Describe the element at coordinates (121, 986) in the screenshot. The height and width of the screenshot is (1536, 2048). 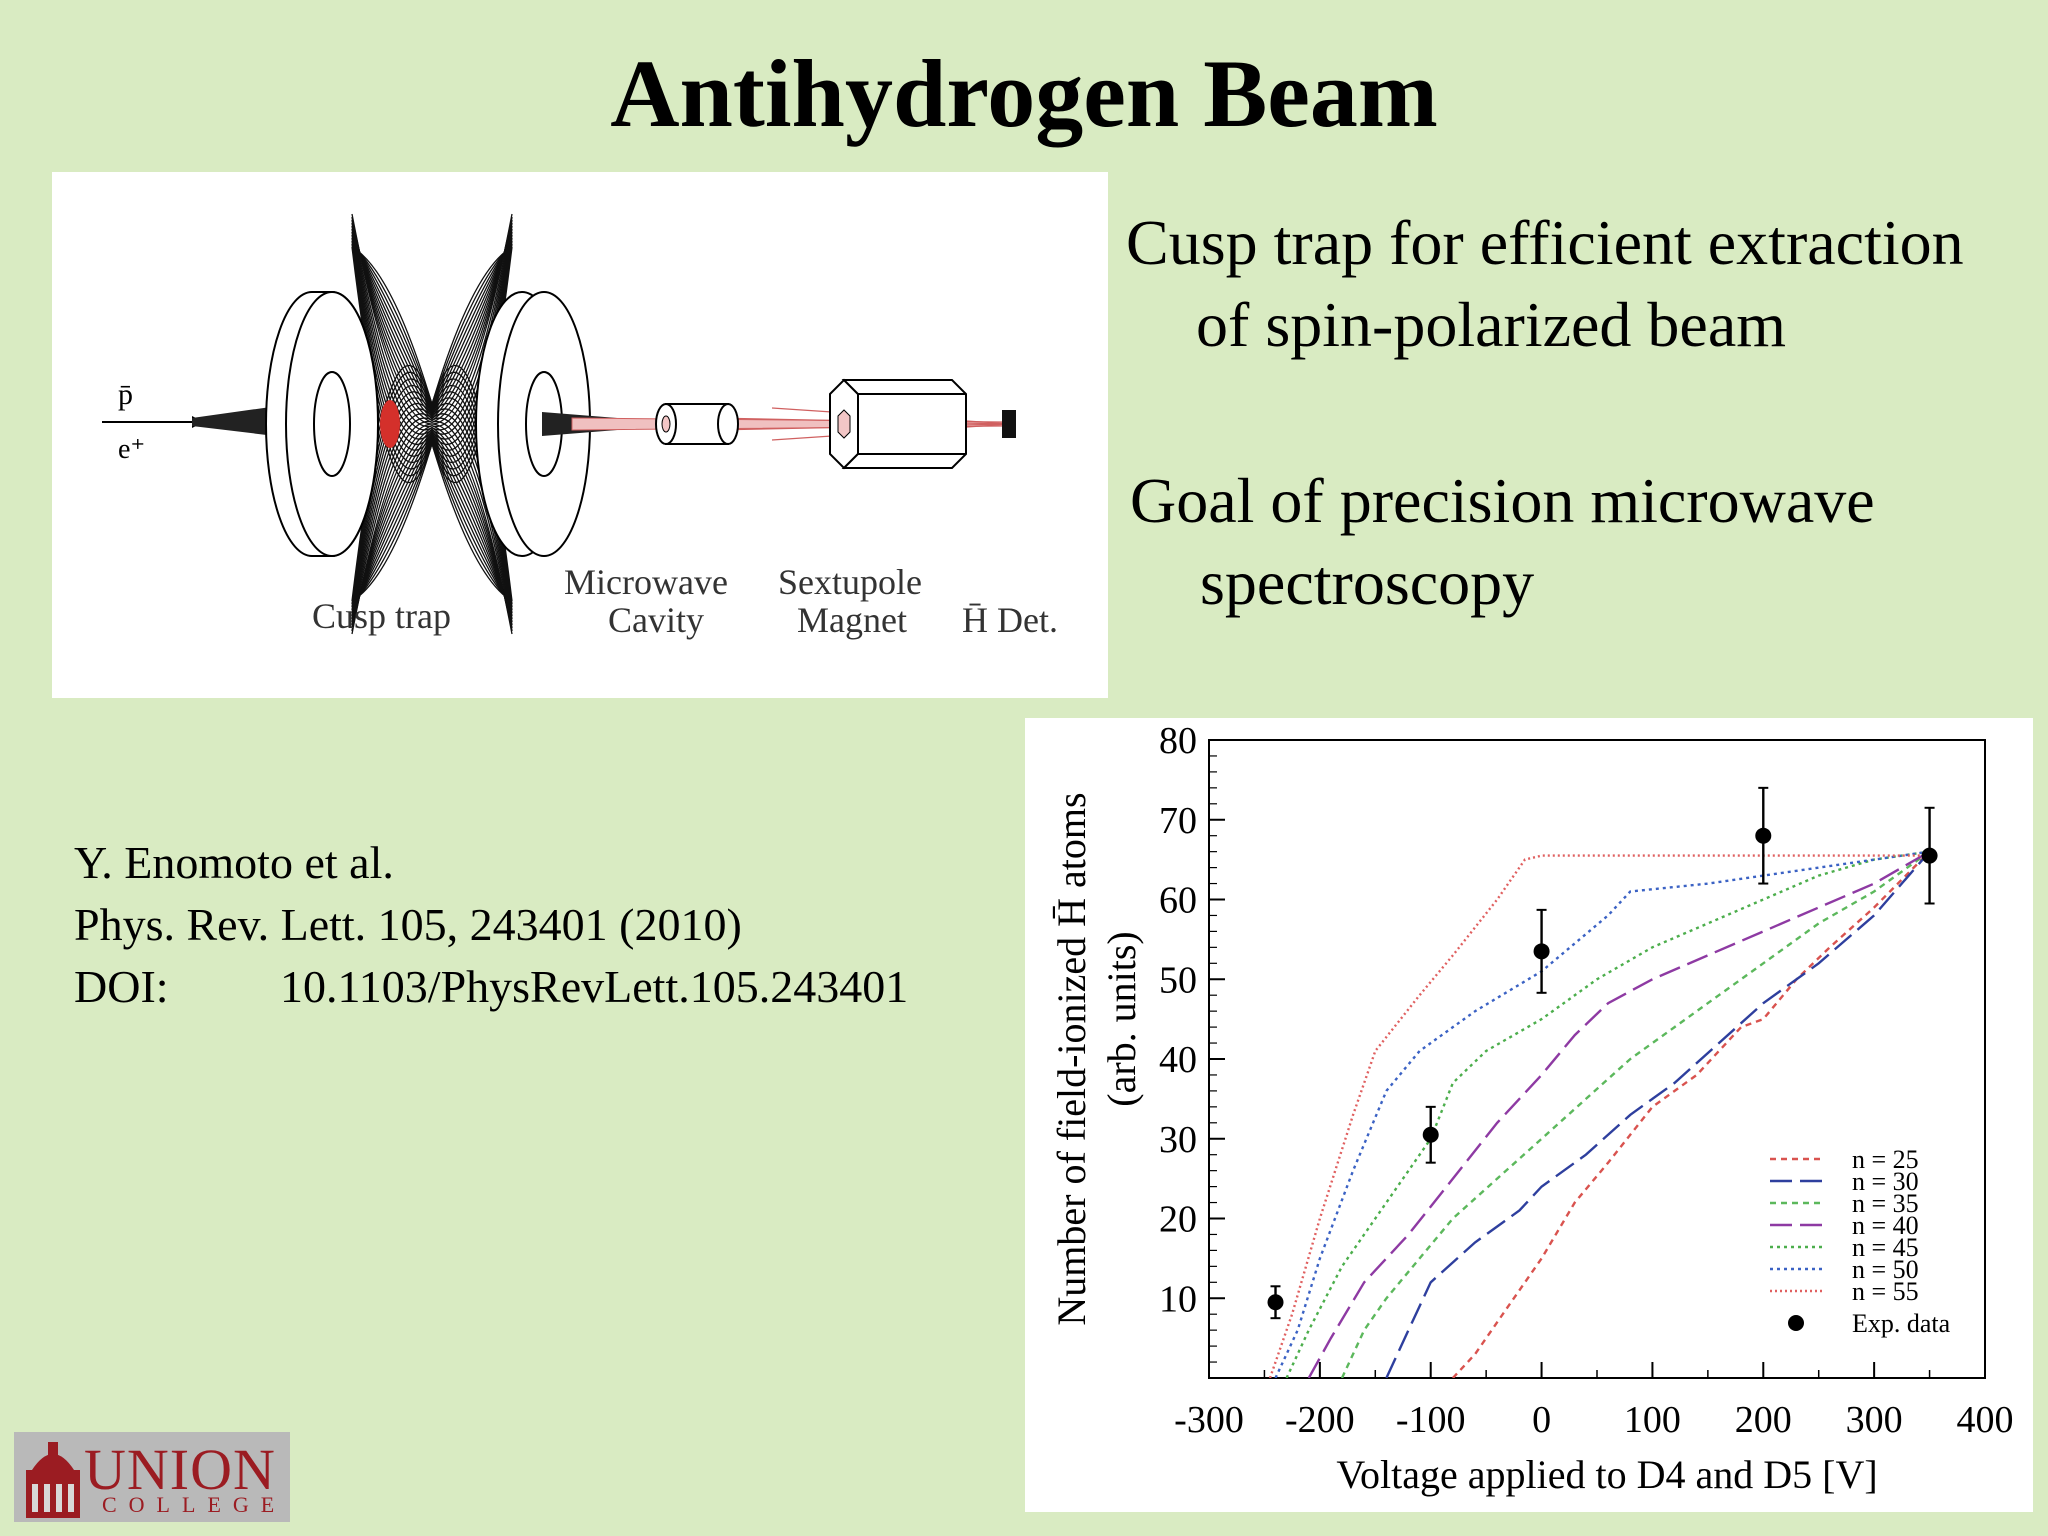
I see `reference-doi-label: DOI:` at that location.